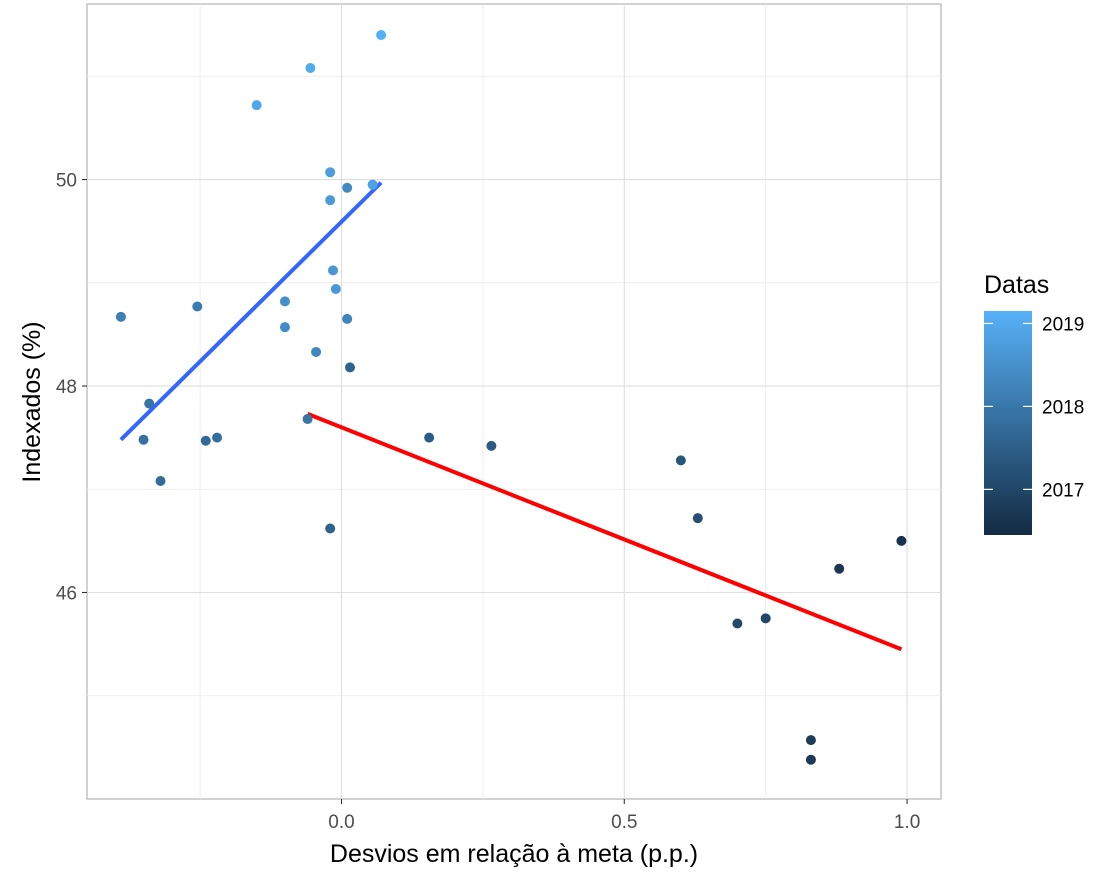 The height and width of the screenshot is (872, 1102). I want to click on y-axis-ticks: 46 48 50, so click(71, 388).